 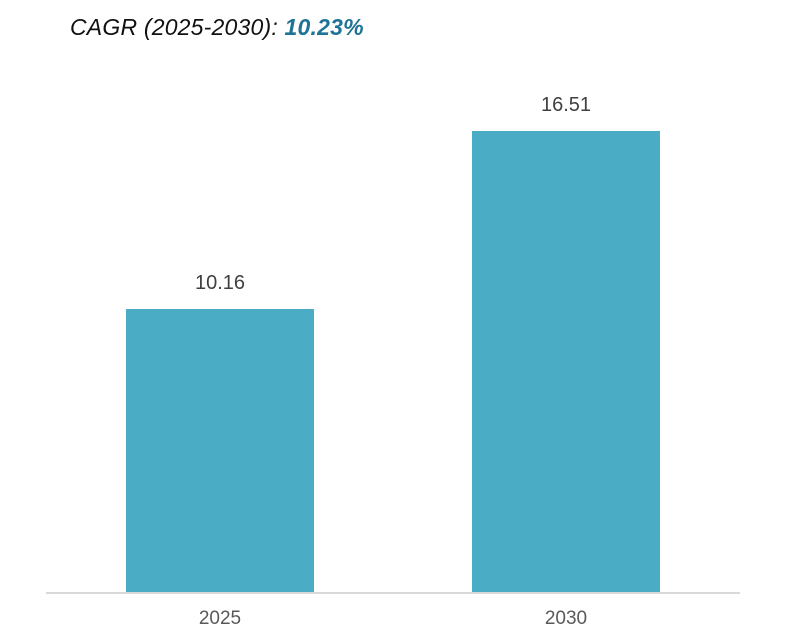 What do you see at coordinates (566, 105) in the screenshot?
I see `value-label-2030: 16.51` at bounding box center [566, 105].